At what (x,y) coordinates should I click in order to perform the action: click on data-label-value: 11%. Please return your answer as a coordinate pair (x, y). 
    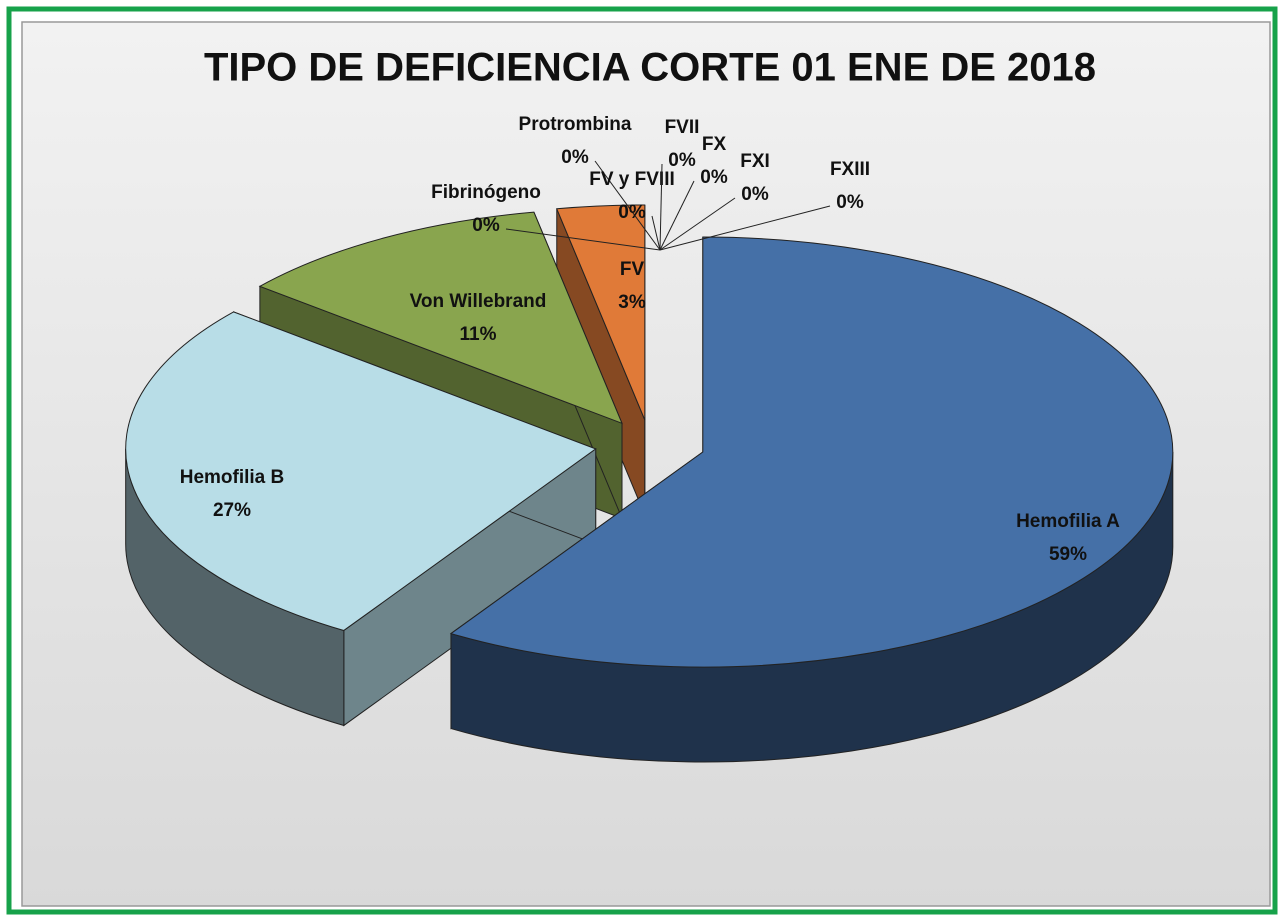
    Looking at the image, I should click on (478, 334).